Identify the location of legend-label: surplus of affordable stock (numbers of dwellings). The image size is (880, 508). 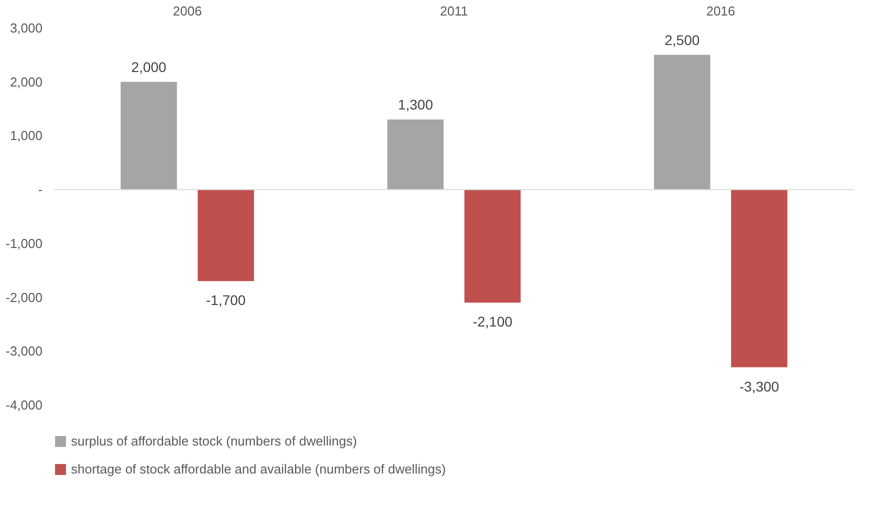
(214, 441).